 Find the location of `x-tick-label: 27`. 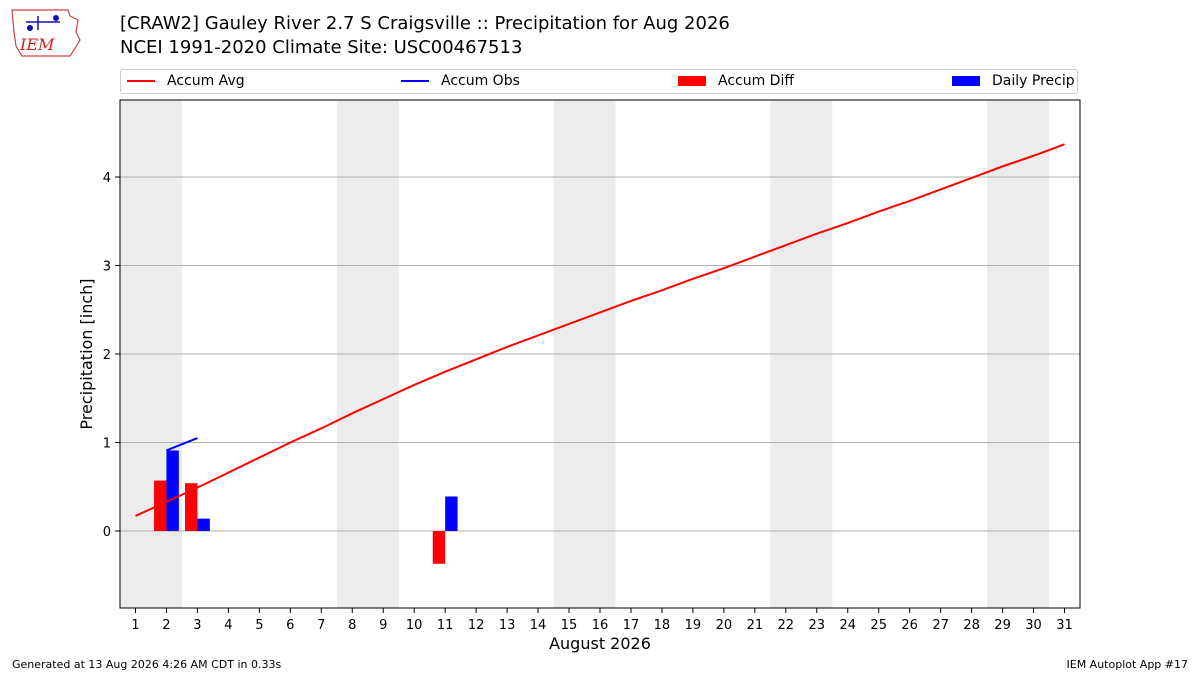

x-tick-label: 27 is located at coordinates (940, 625).